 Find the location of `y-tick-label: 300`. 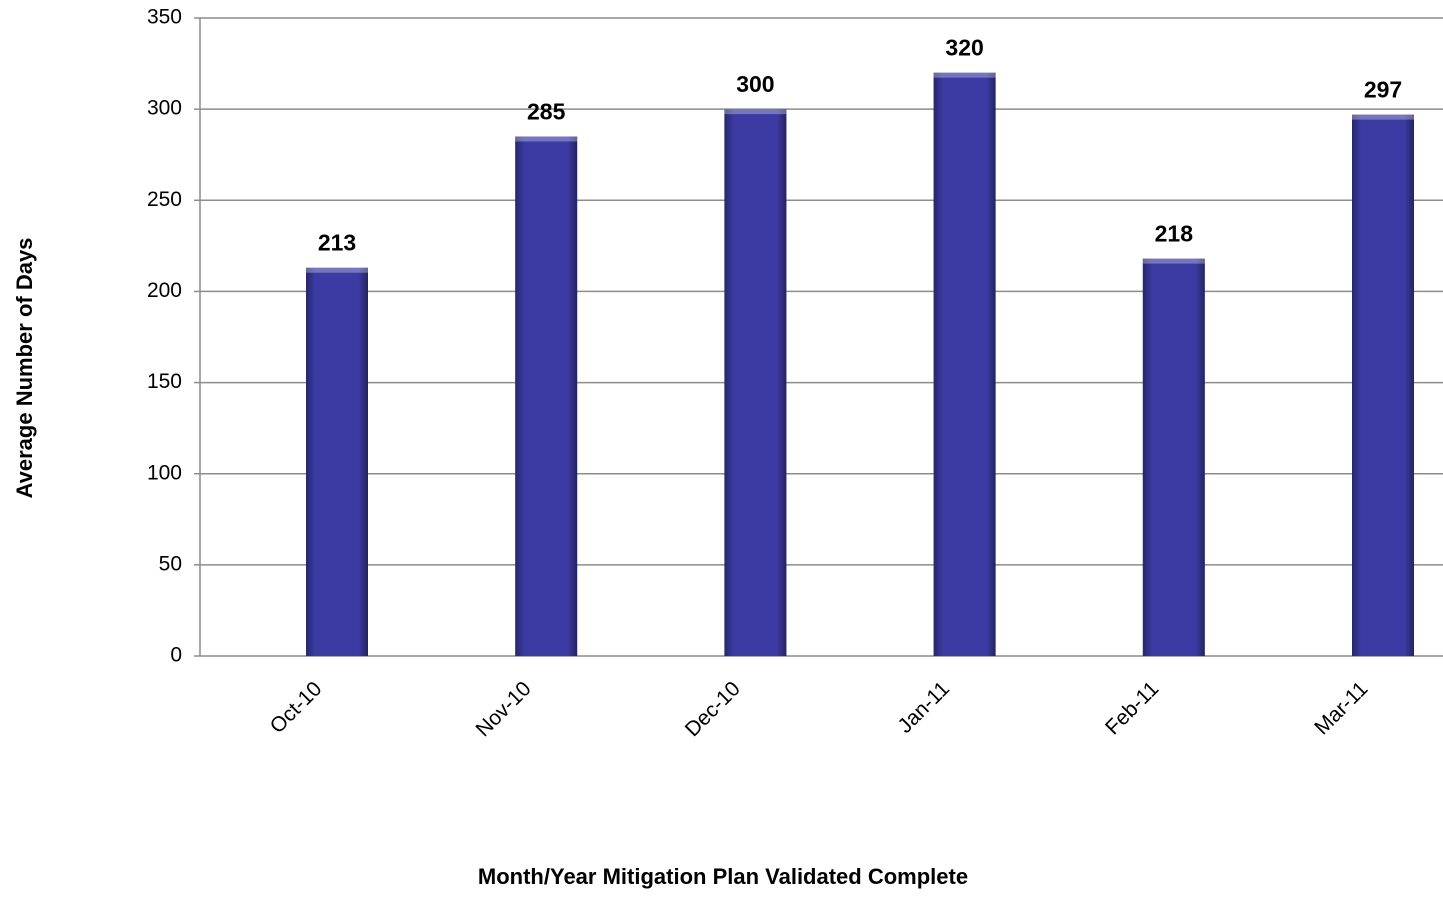

y-tick-label: 300 is located at coordinates (164, 108).